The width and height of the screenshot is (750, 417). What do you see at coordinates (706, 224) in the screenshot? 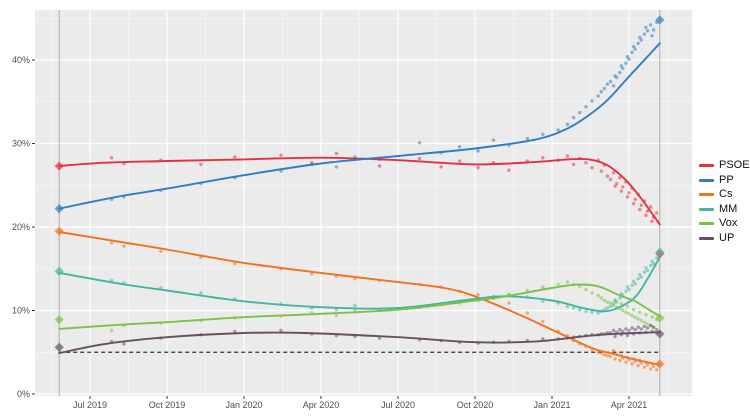
I see `legend-swatch-Vox` at bounding box center [706, 224].